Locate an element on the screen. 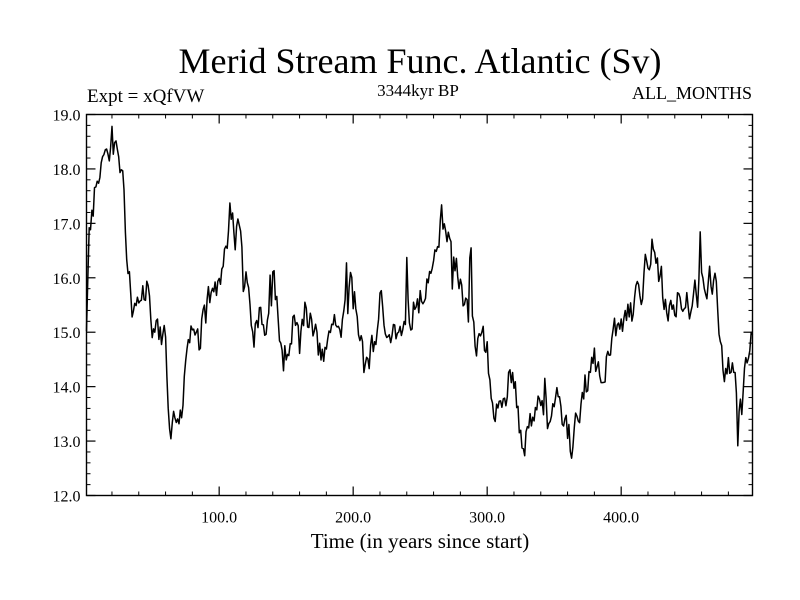 The height and width of the screenshot is (600, 800). chart-title: Merid Stream Func. Atlantic (Sv) is located at coordinates (420, 61).